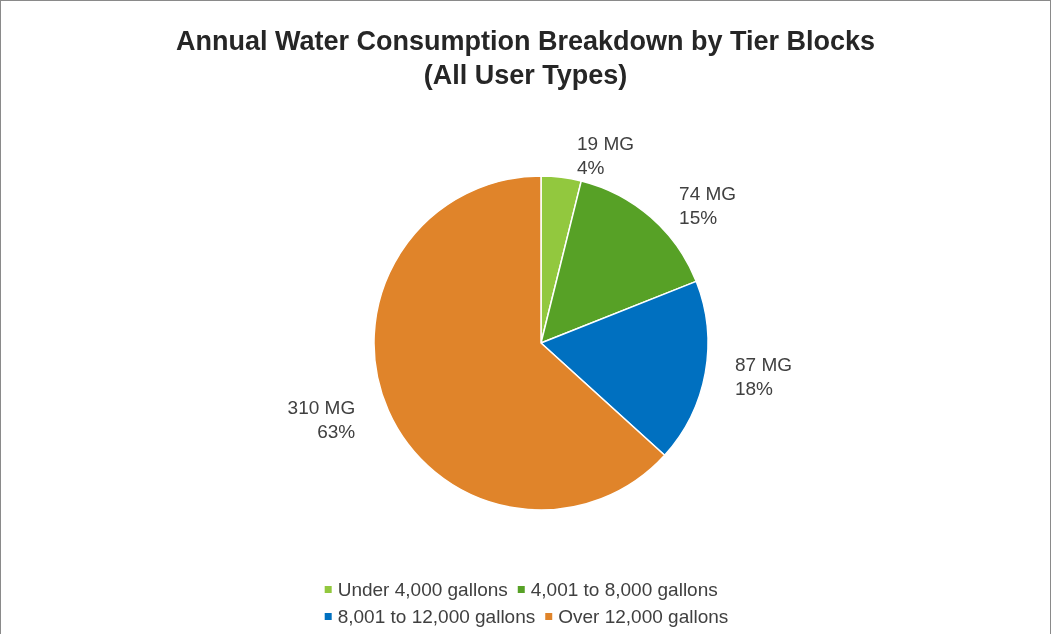 Image resolution: width=1057 pixels, height=634 pixels. I want to click on data-label: 310 MG 63%, so click(321, 419).